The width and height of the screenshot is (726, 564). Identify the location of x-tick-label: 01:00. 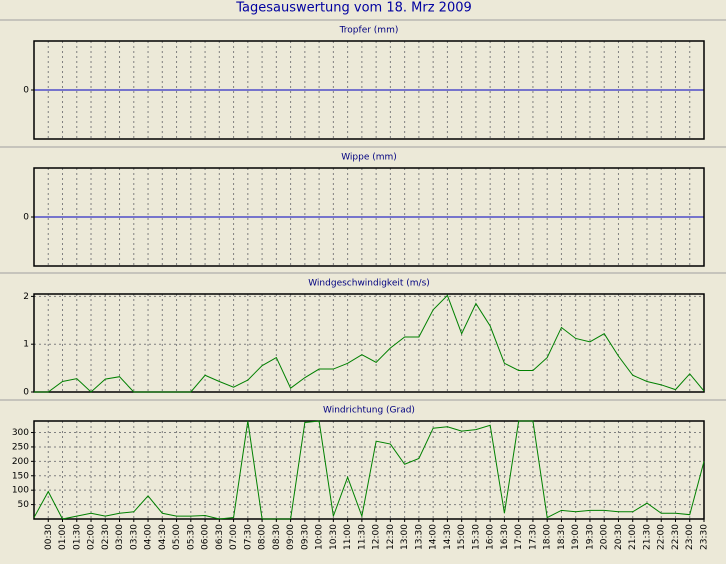
(63, 537).